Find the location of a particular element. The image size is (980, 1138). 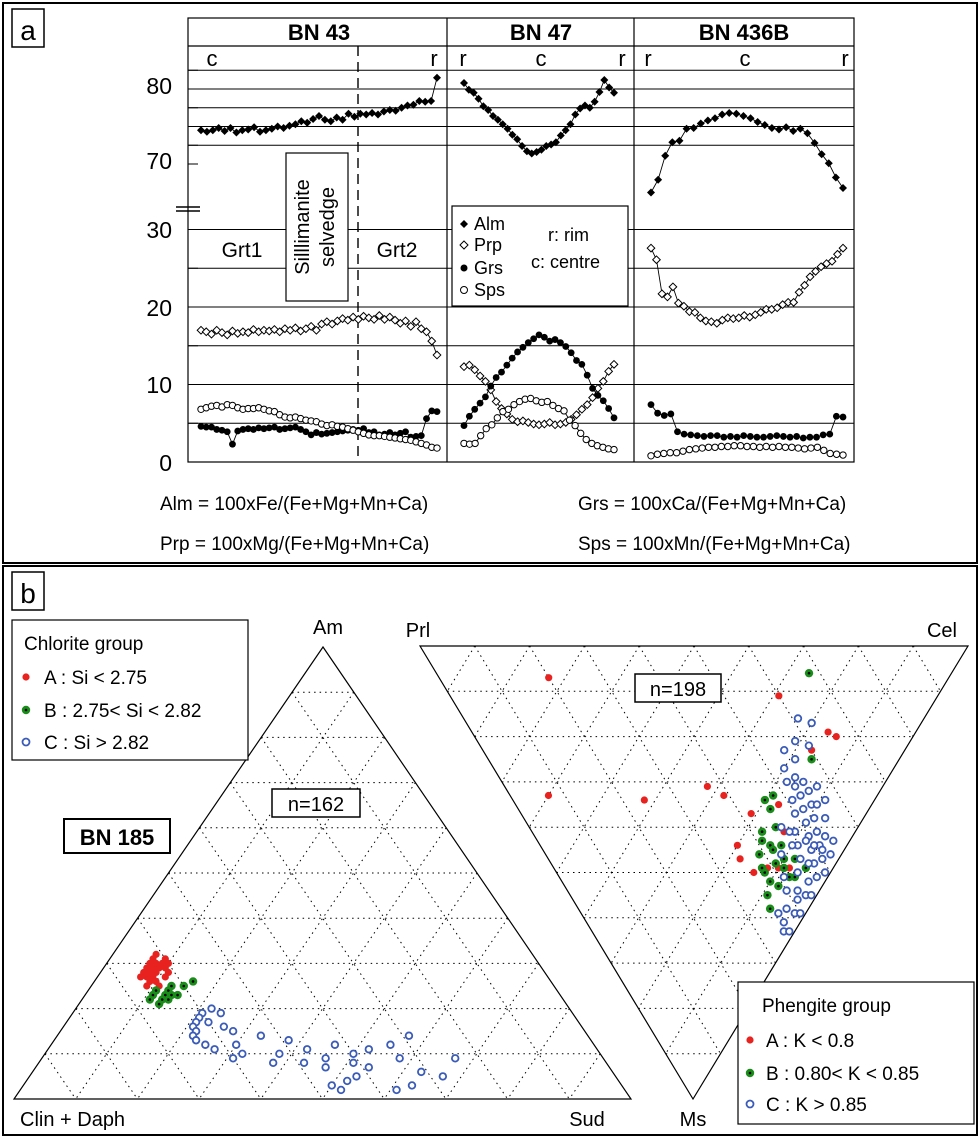

formula-alm: Alm = 100xFe/(Fe+Mg+Mn+Ca) is located at coordinates (294, 504).